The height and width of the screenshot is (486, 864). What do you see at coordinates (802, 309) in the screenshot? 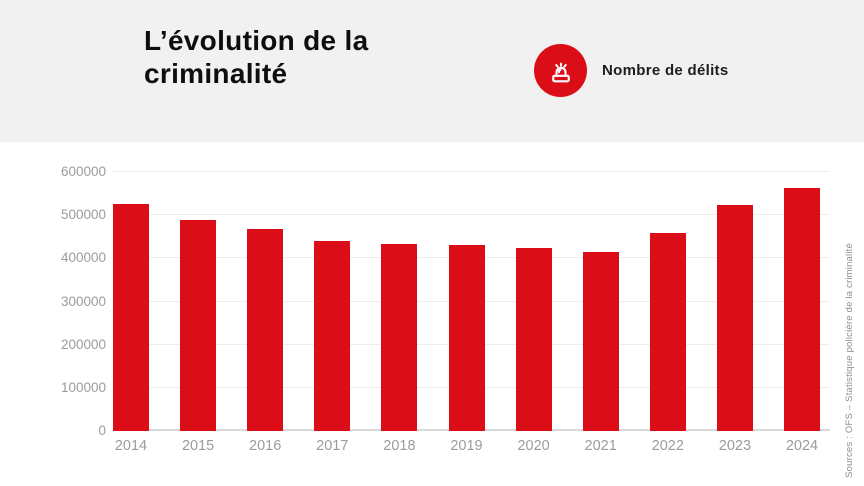
I see `bar-2024` at bounding box center [802, 309].